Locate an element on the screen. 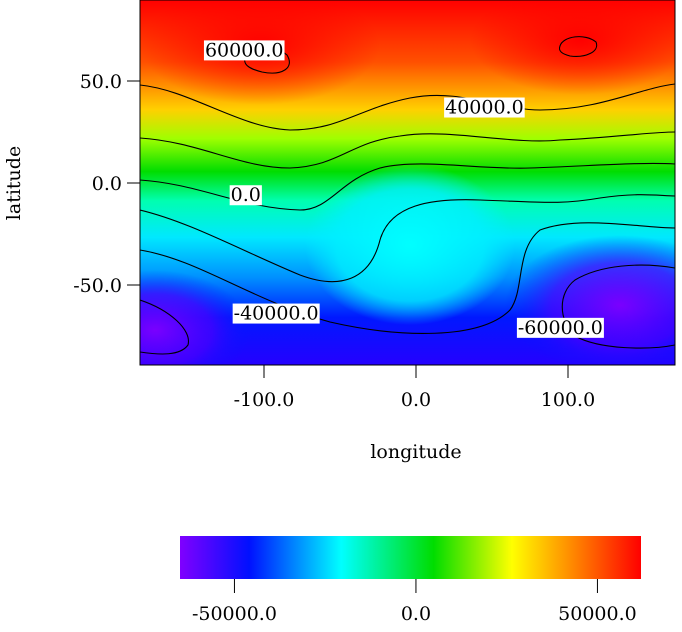 The width and height of the screenshot is (682, 632). x-tick-label: 100.0 is located at coordinates (568, 400).